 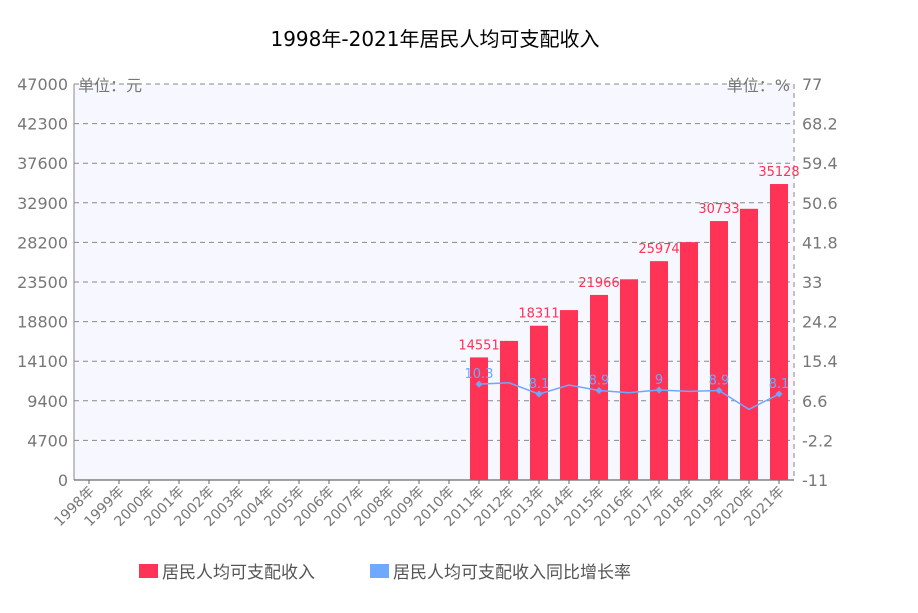 I want to click on line-series, so click(x=629, y=395).